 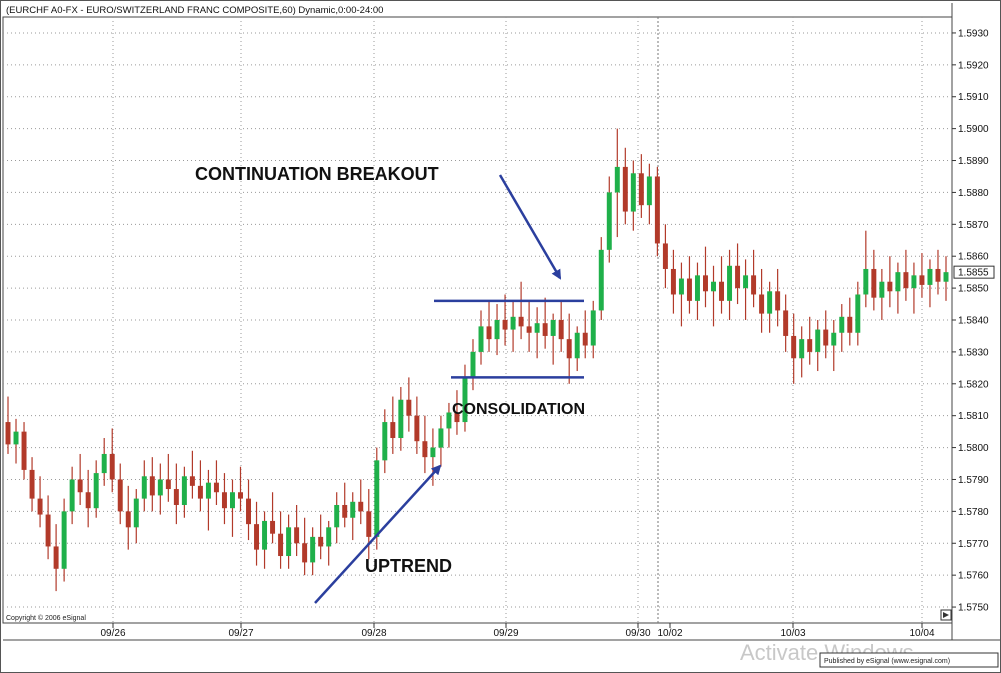 What do you see at coordinates (792, 633) in the screenshot?
I see `x-tick-label: 10/03` at bounding box center [792, 633].